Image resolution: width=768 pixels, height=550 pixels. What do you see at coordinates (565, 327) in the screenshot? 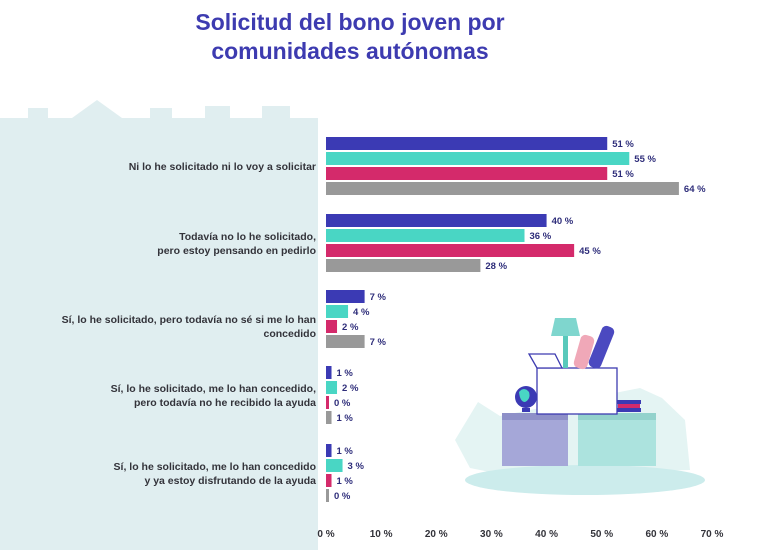
I see `lamp-shade` at bounding box center [565, 327].